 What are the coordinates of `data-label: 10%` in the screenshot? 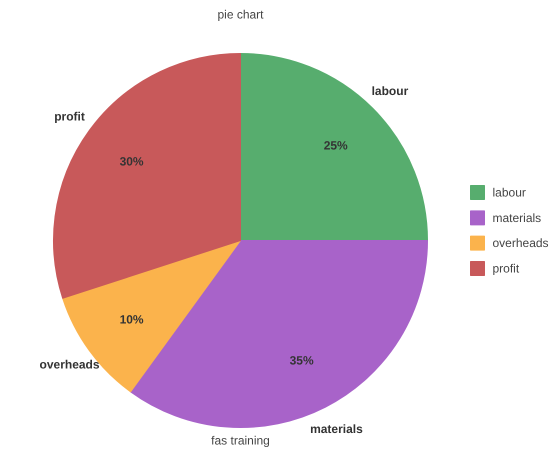 It's located at (132, 319).